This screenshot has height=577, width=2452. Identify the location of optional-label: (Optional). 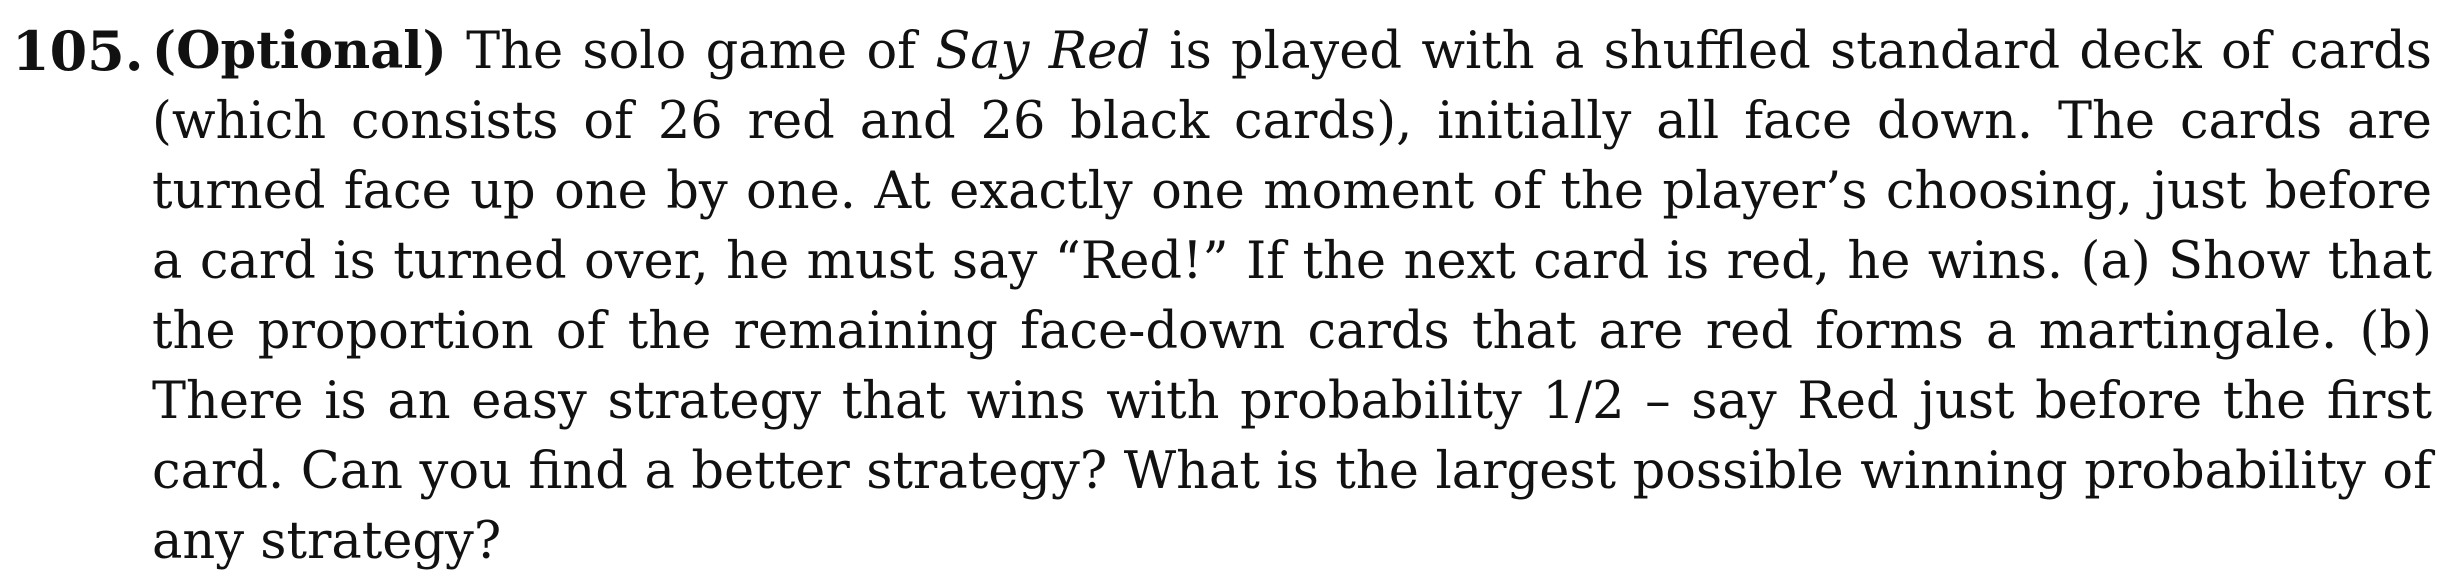
(299, 51).